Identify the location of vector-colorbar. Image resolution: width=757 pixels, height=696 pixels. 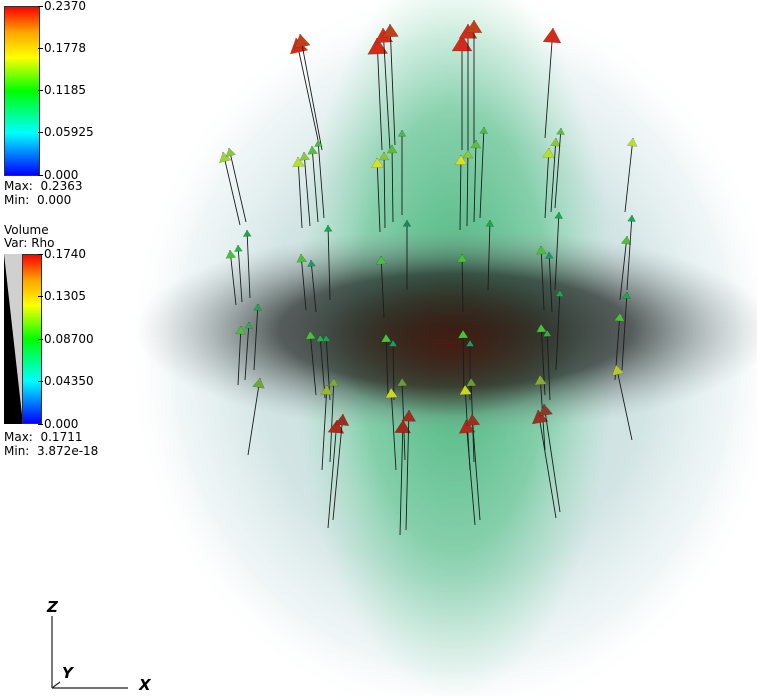
(22, 91).